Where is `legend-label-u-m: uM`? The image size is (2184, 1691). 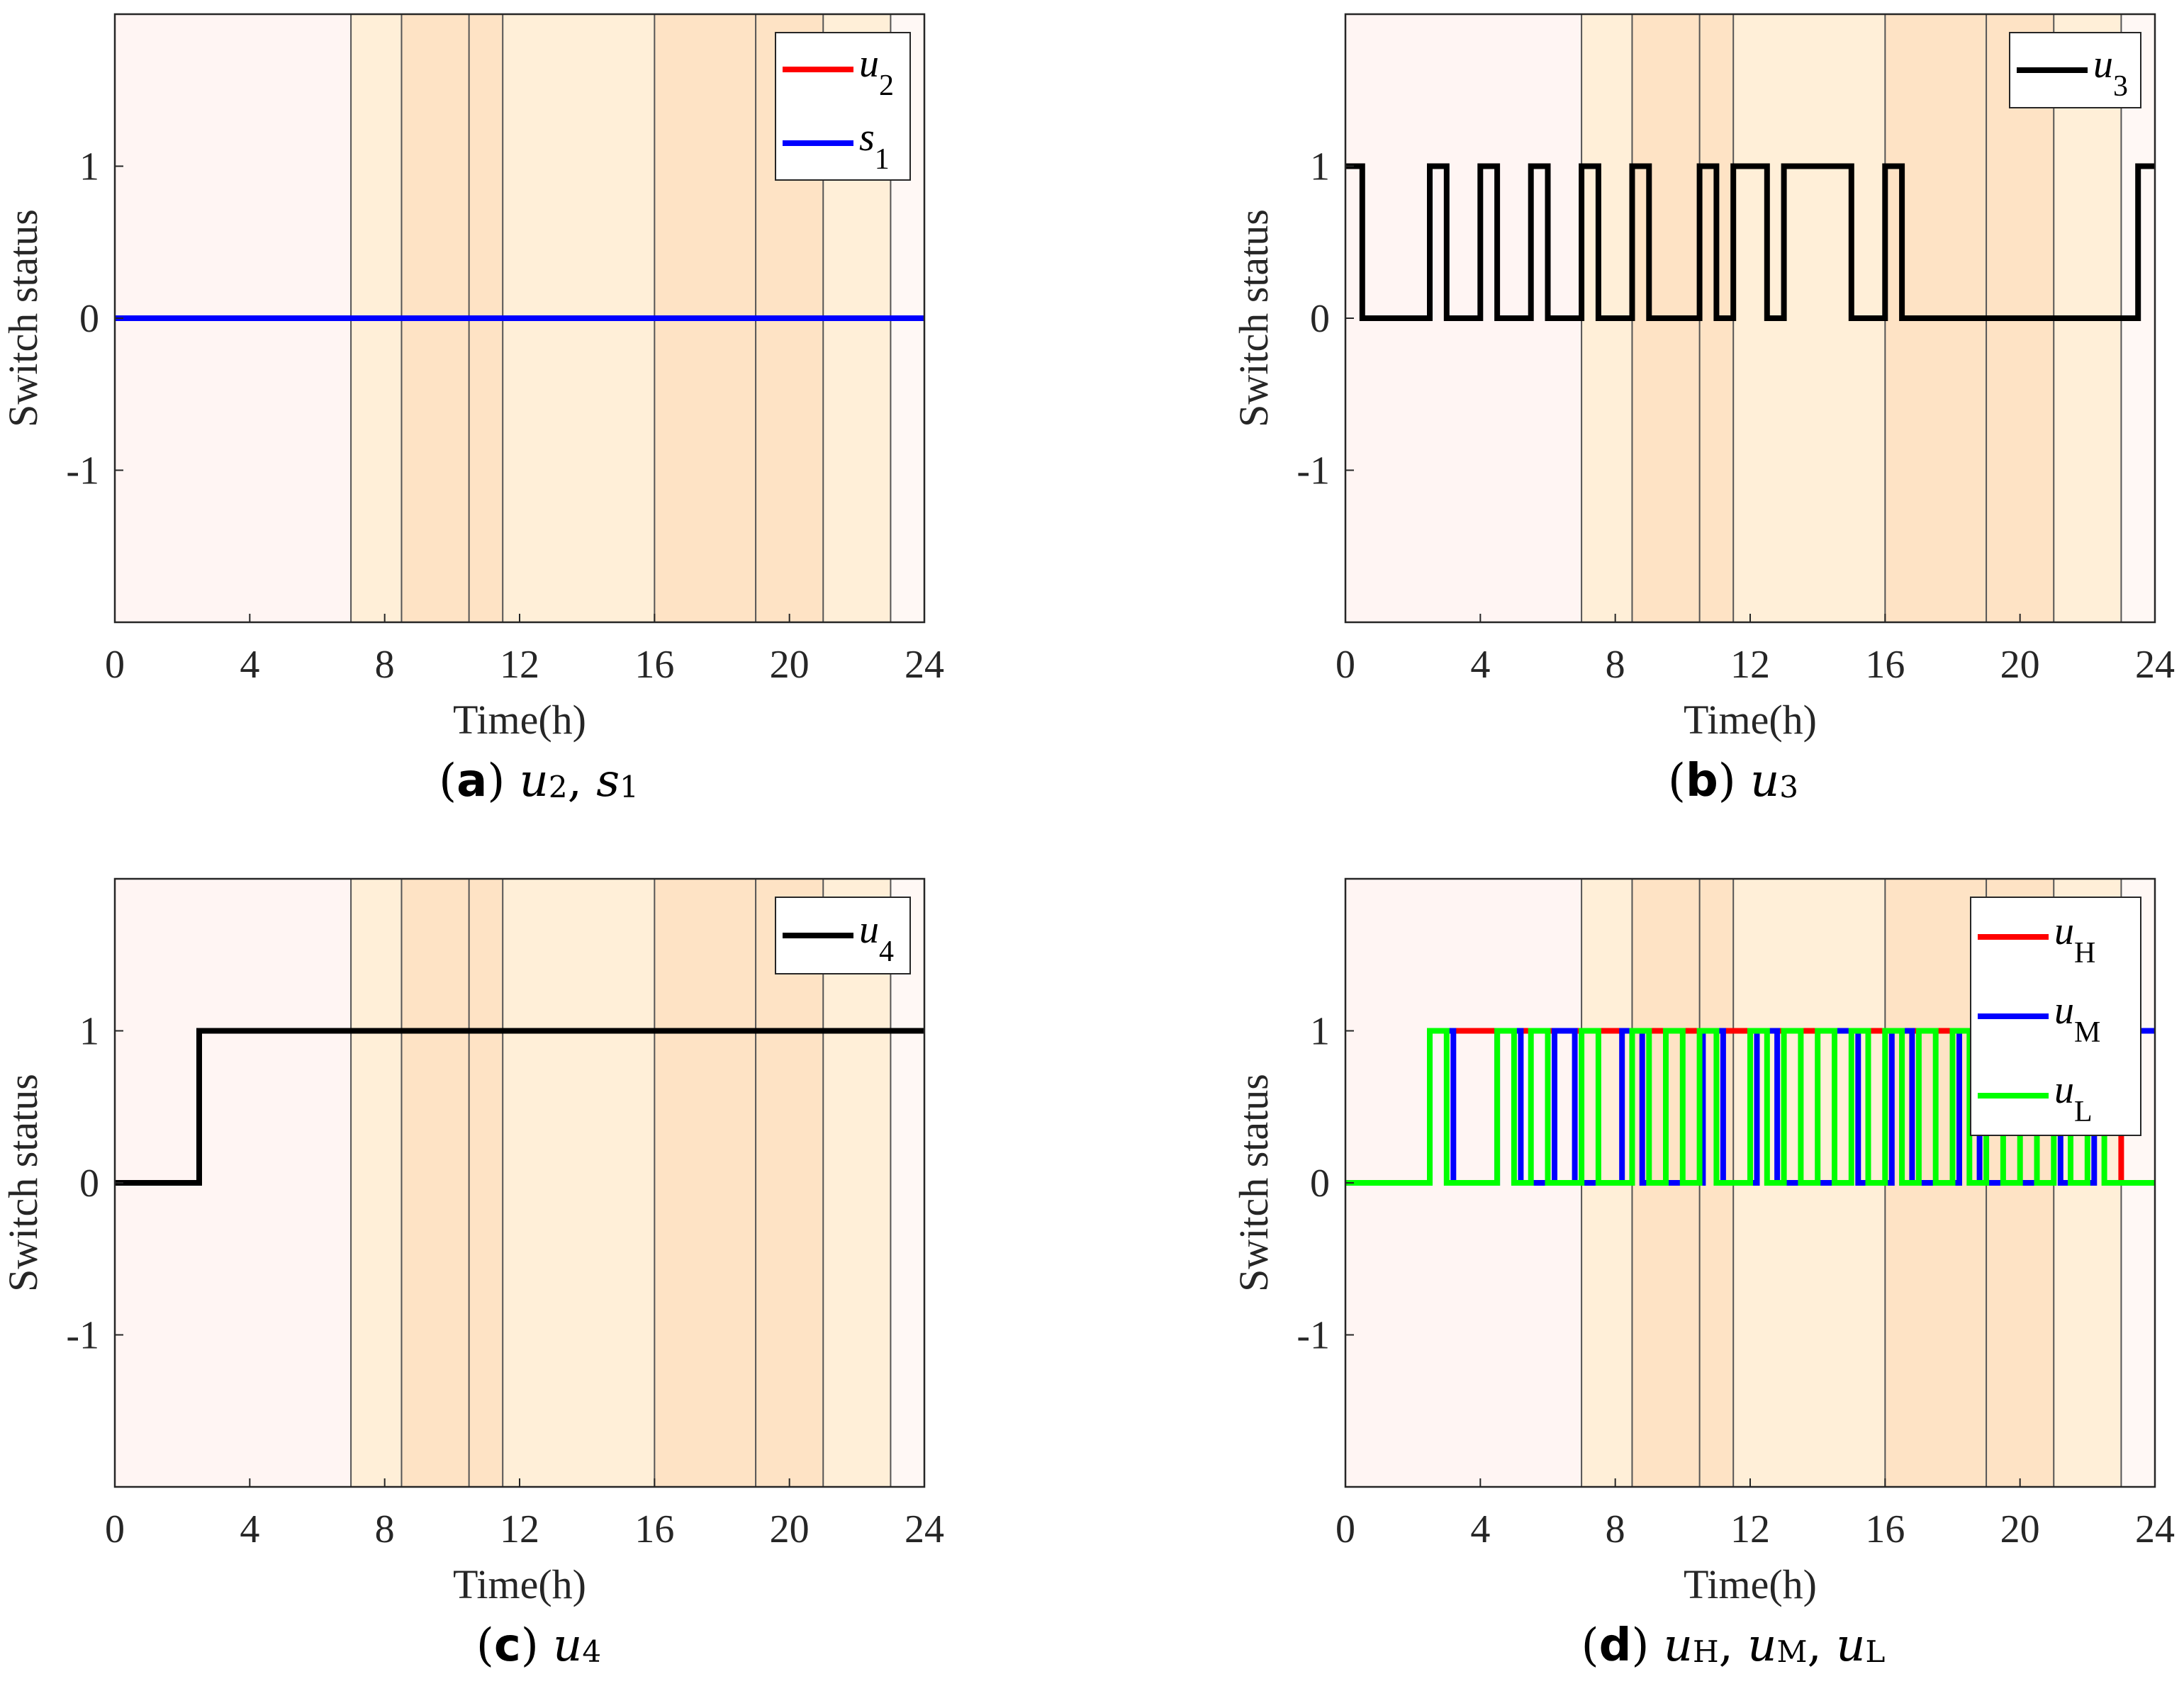 legend-label-u-m: uM is located at coordinates (2077, 1019).